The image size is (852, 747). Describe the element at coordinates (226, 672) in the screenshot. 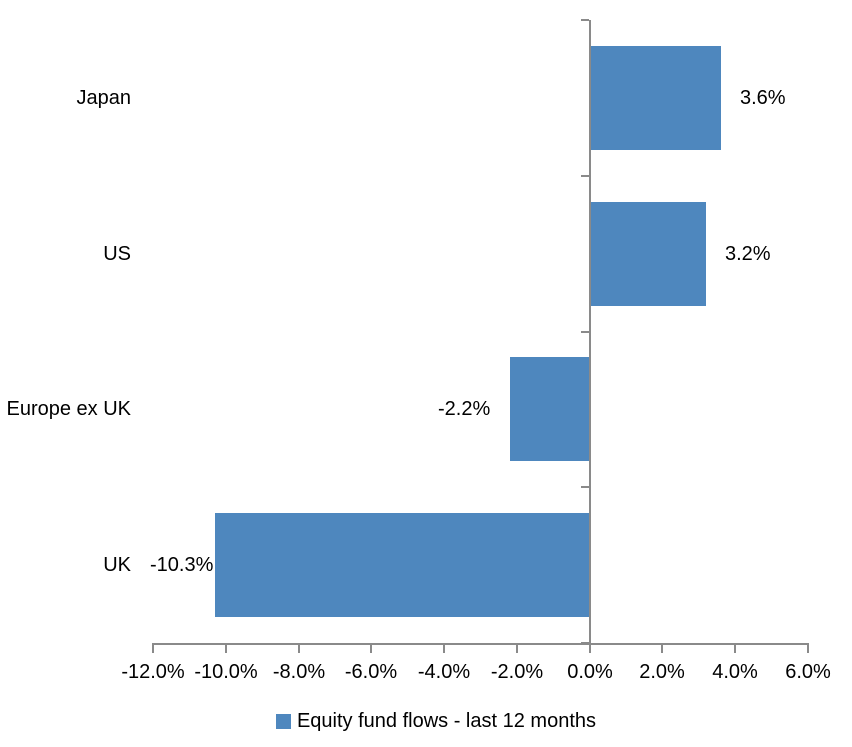

I see `value-axis-tick-label: -10.0%` at that location.